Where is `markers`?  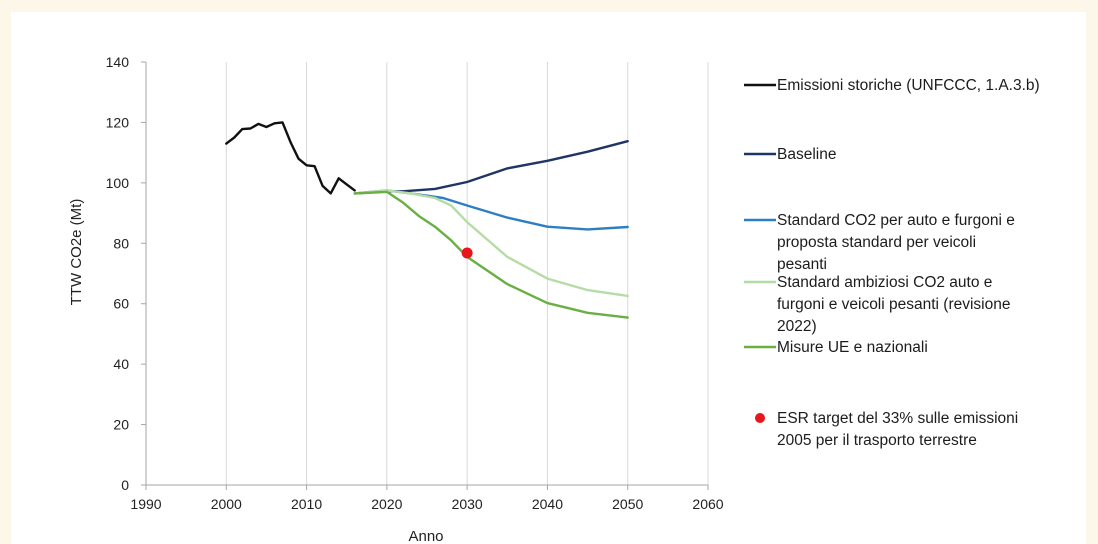
markers is located at coordinates (467, 253).